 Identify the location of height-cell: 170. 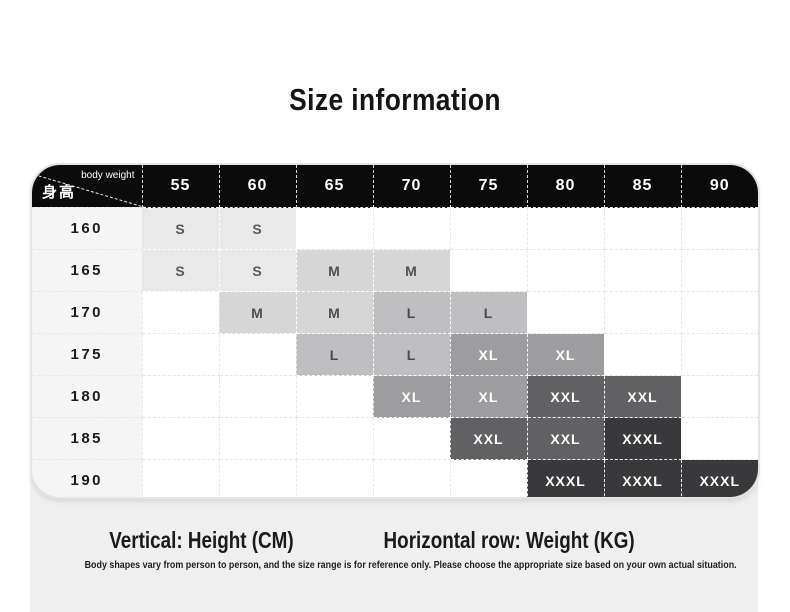
(87, 312).